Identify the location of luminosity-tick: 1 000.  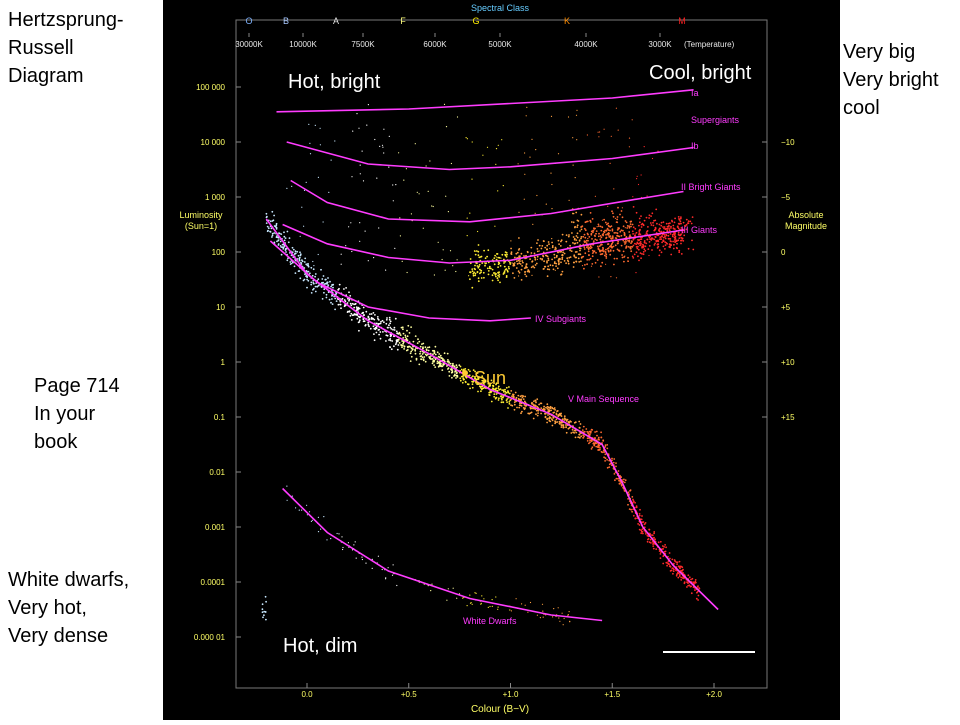
(215, 197).